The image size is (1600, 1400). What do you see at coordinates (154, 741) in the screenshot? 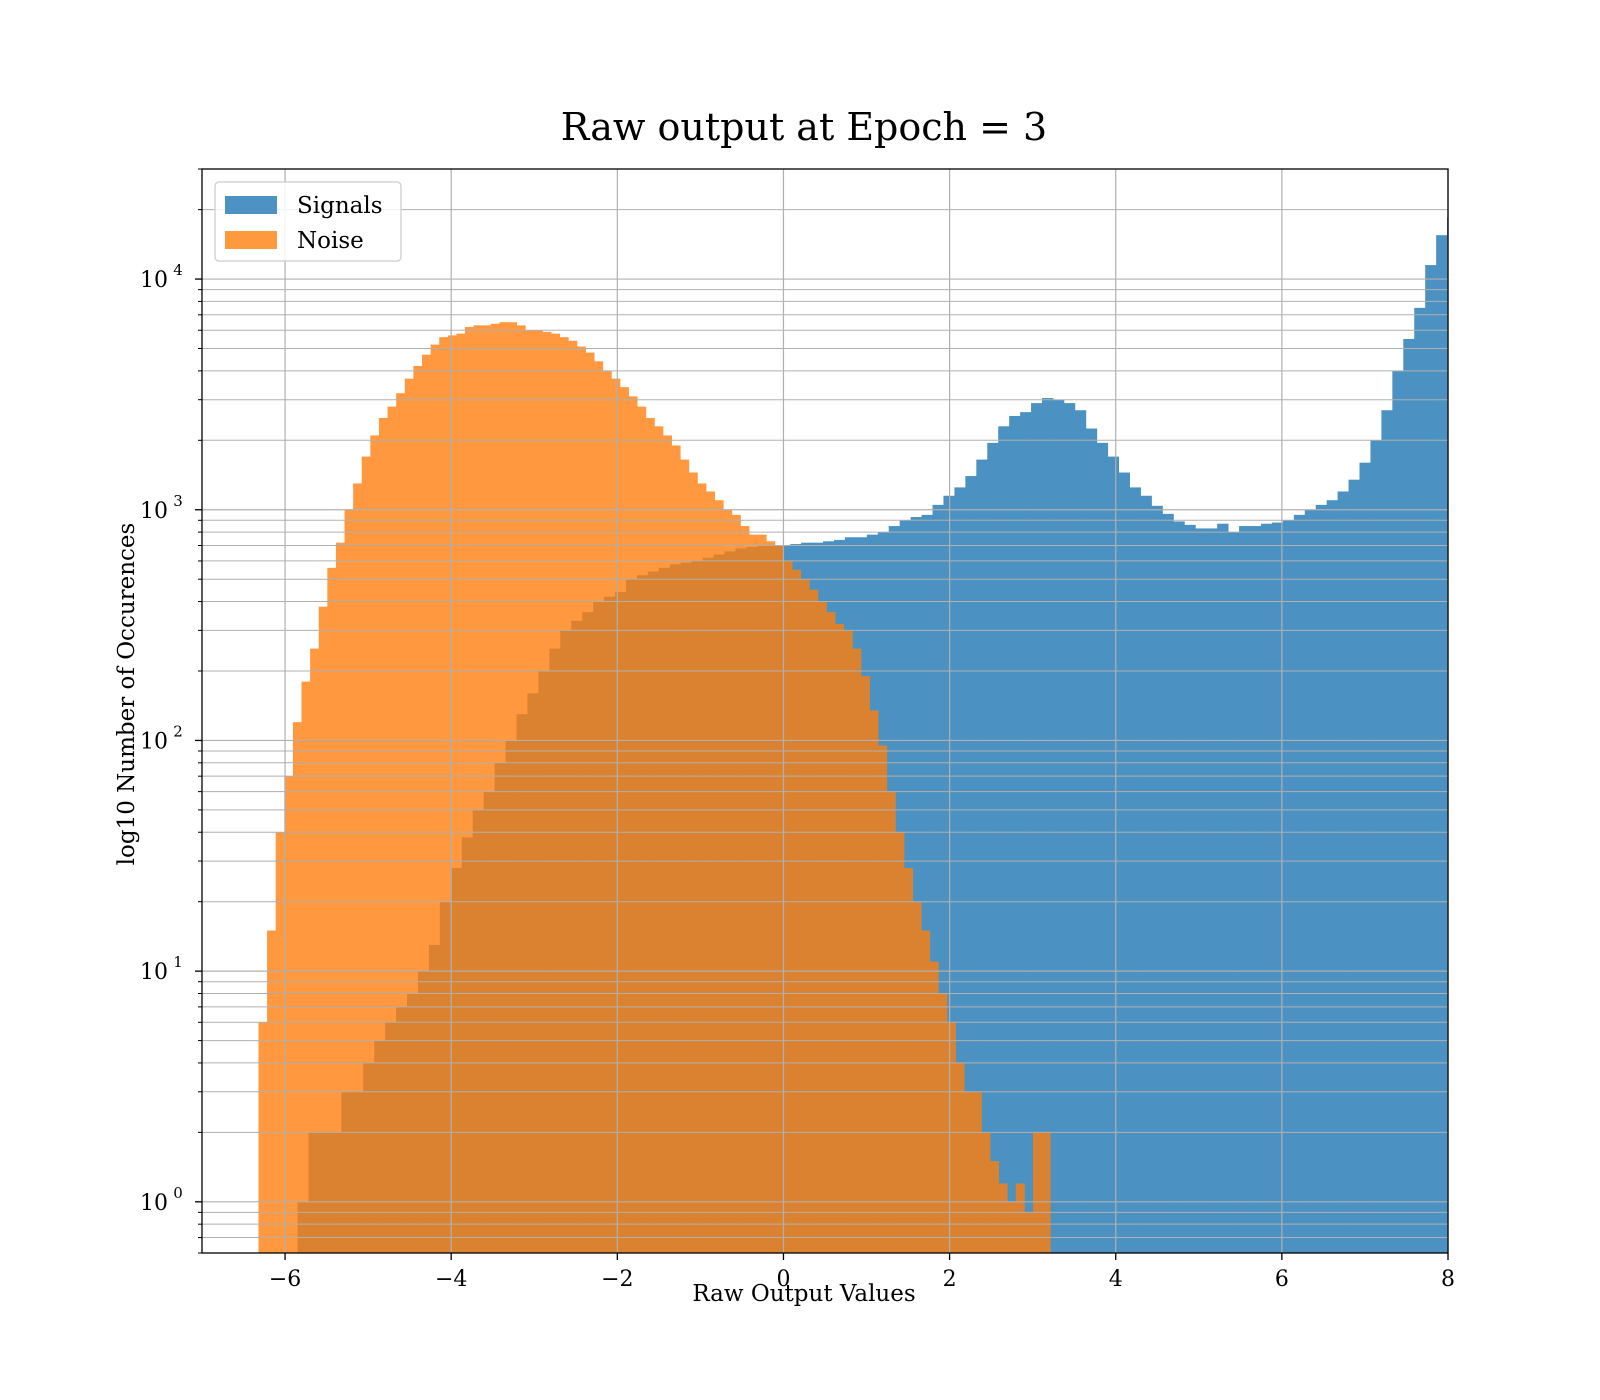
I see `y-tick-label: 10` at bounding box center [154, 741].